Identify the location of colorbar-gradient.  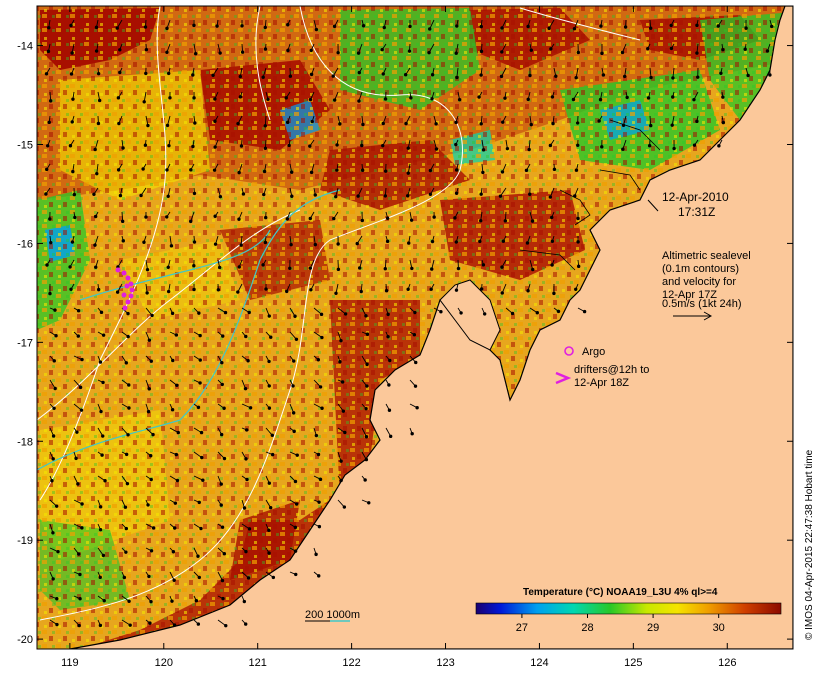
(628, 608).